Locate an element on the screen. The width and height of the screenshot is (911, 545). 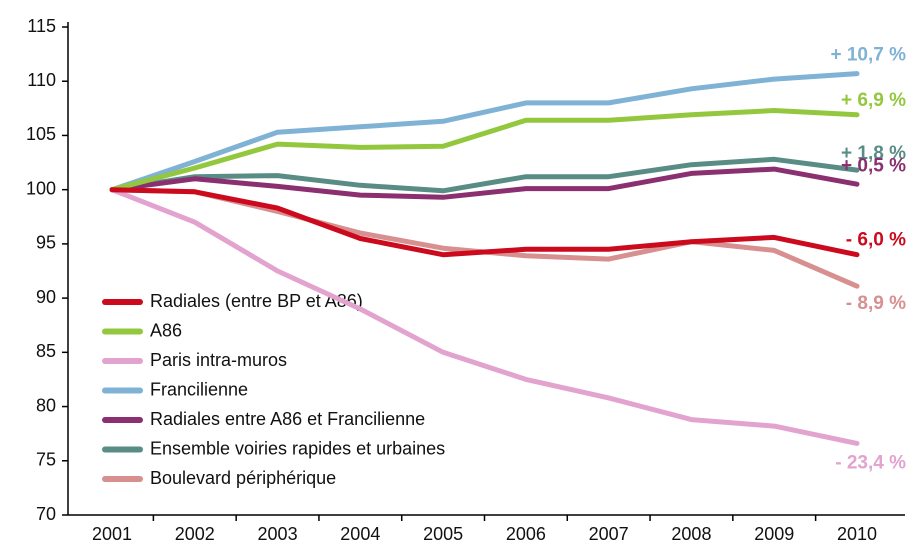
y-tick-label: 75 is located at coordinates (46, 460).